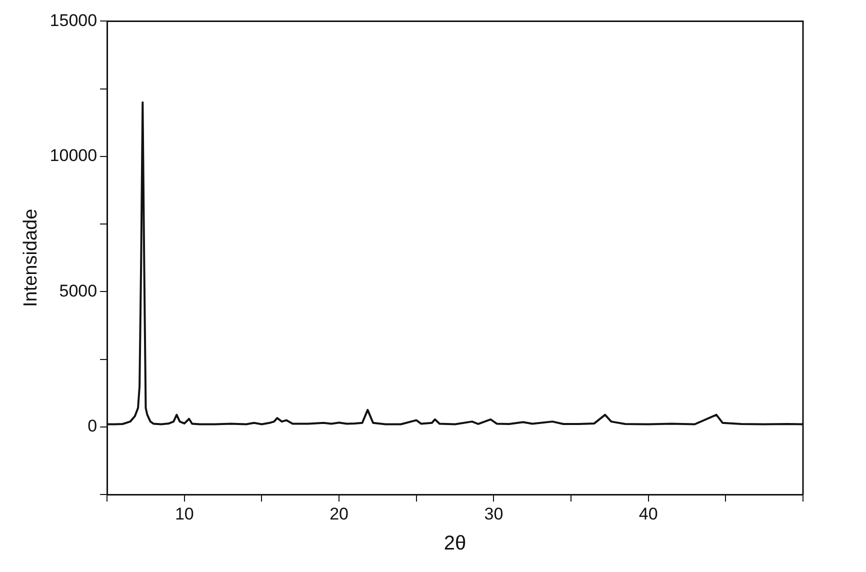  I want to click on x-tick-label: 20, so click(339, 514).